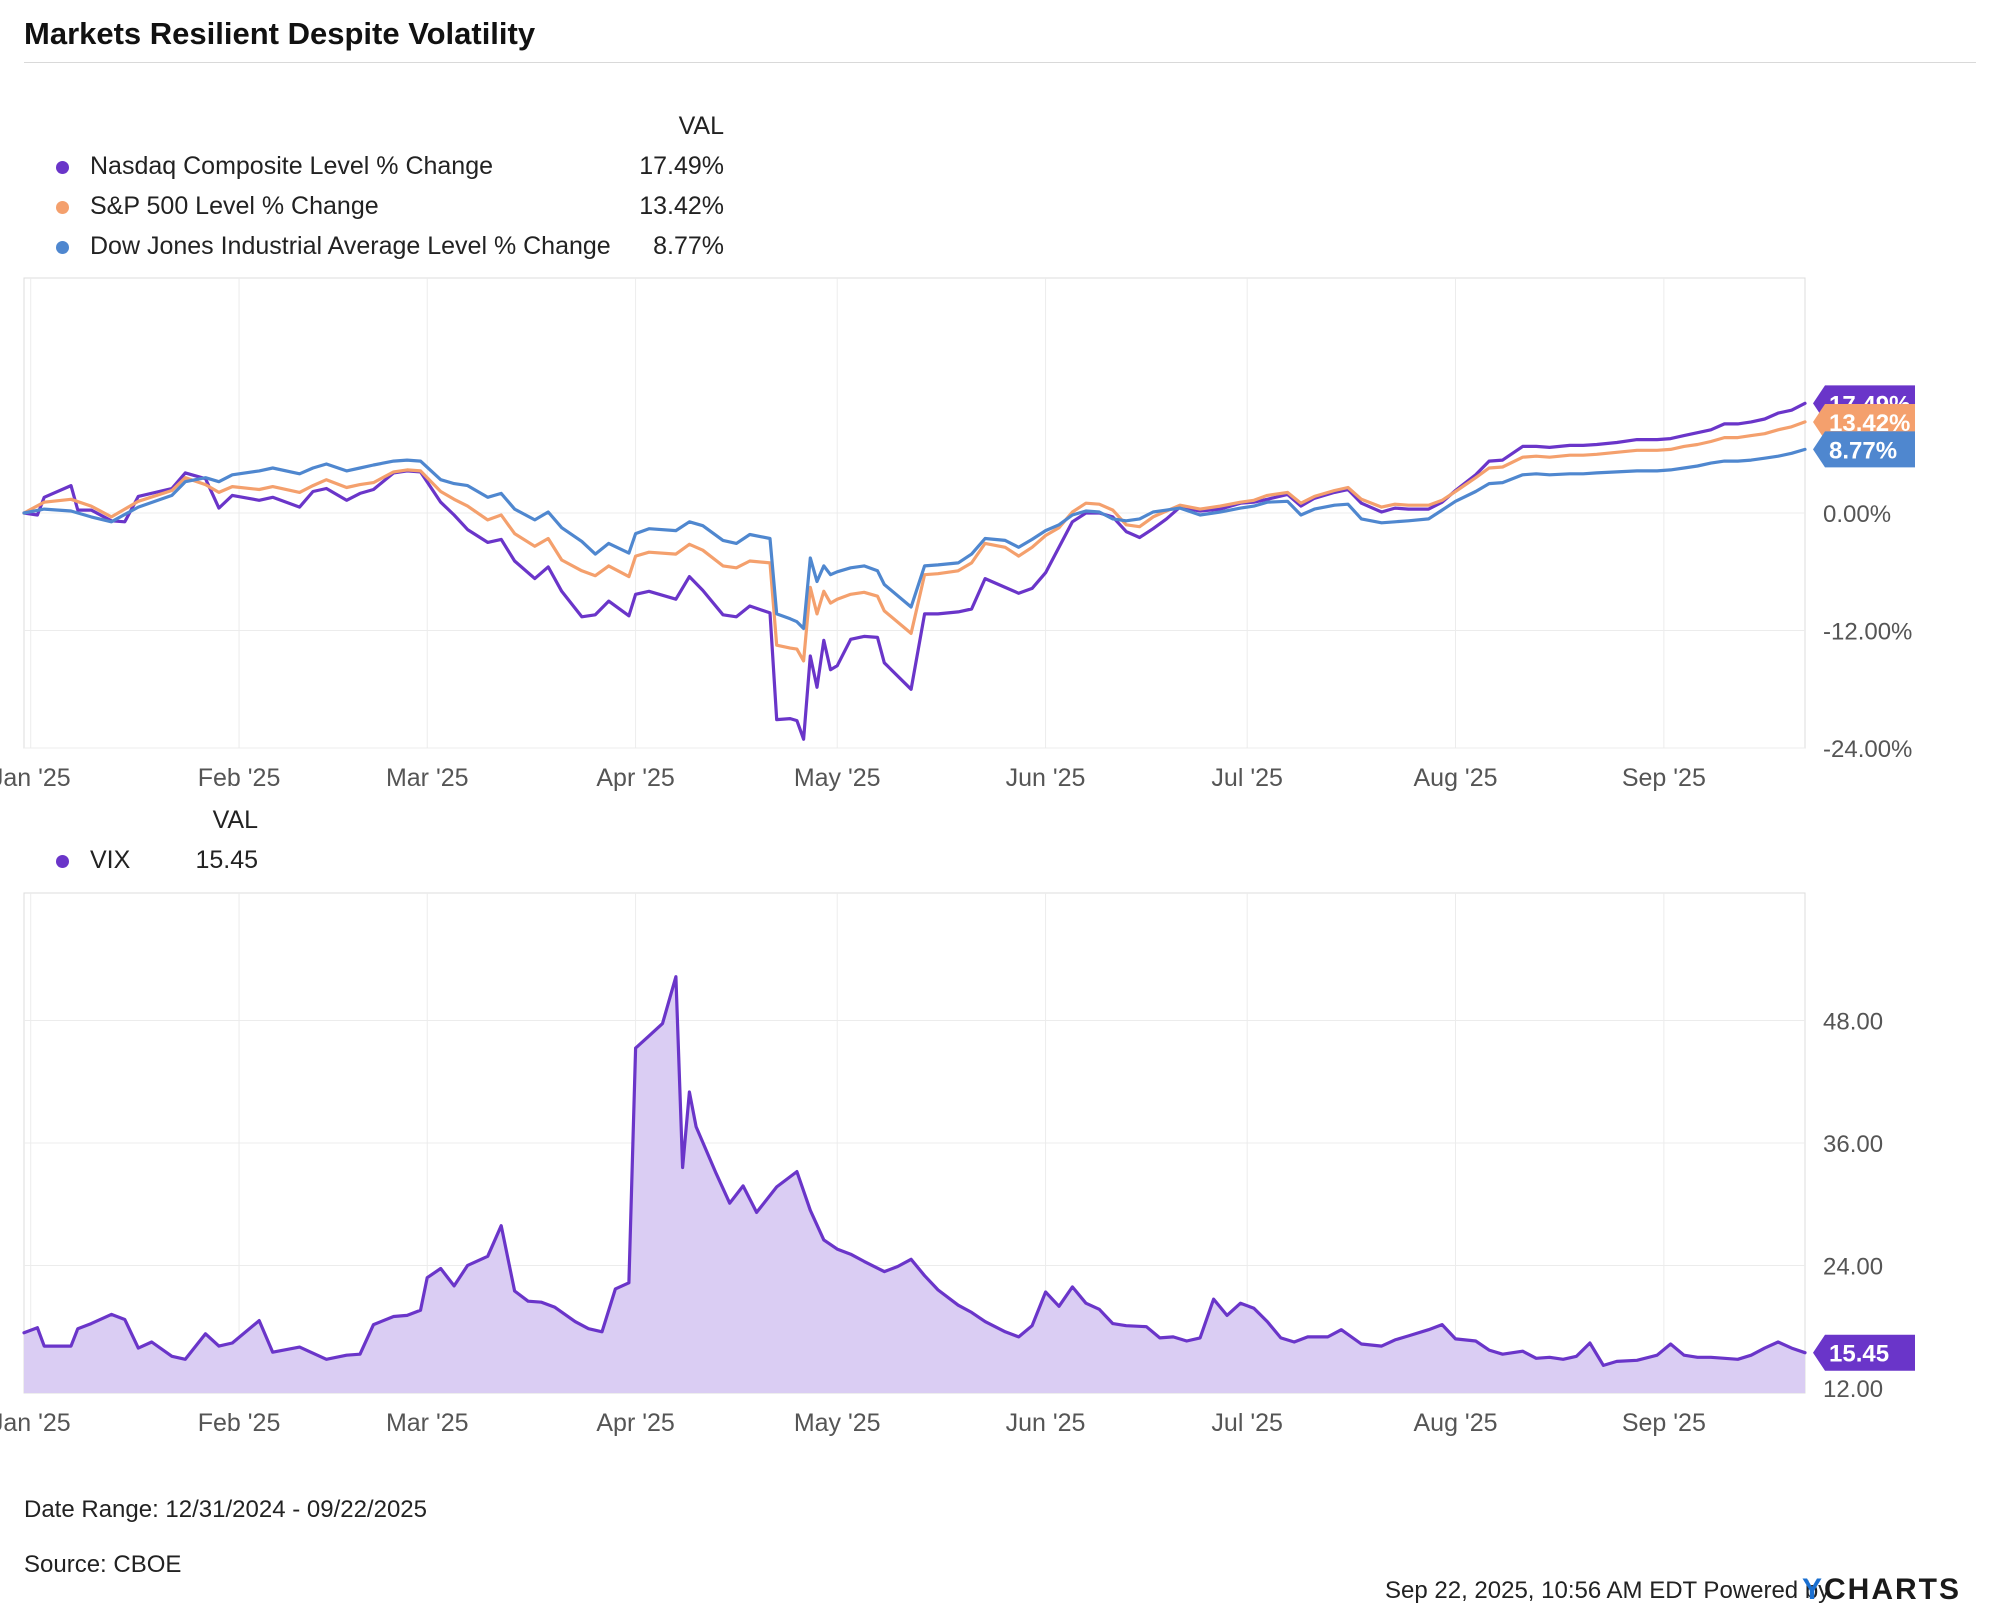 This screenshot has width=2000, height=1621. What do you see at coordinates (701, 126) in the screenshot?
I see `top-legend-val-header: VAL` at bounding box center [701, 126].